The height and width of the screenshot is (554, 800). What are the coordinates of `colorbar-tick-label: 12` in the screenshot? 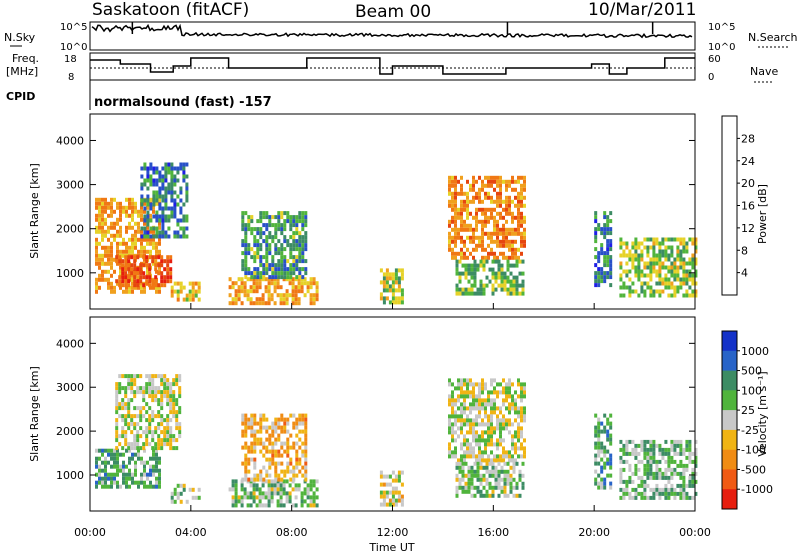 It's located at (748, 228).